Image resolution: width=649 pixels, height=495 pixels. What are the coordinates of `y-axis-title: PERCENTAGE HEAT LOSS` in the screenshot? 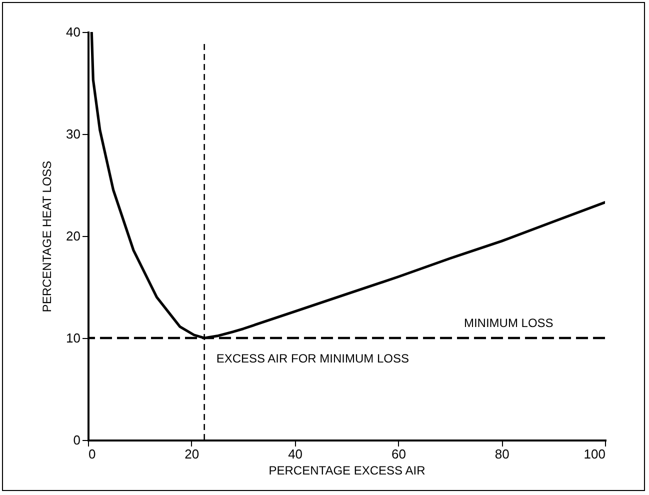 It's located at (47, 236).